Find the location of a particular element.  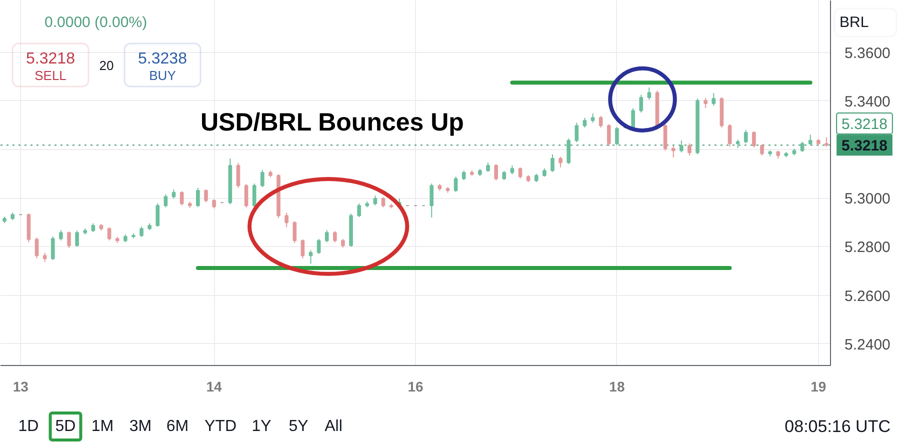

annotation: 0.0000 (0.00%) is located at coordinates (96, 22).